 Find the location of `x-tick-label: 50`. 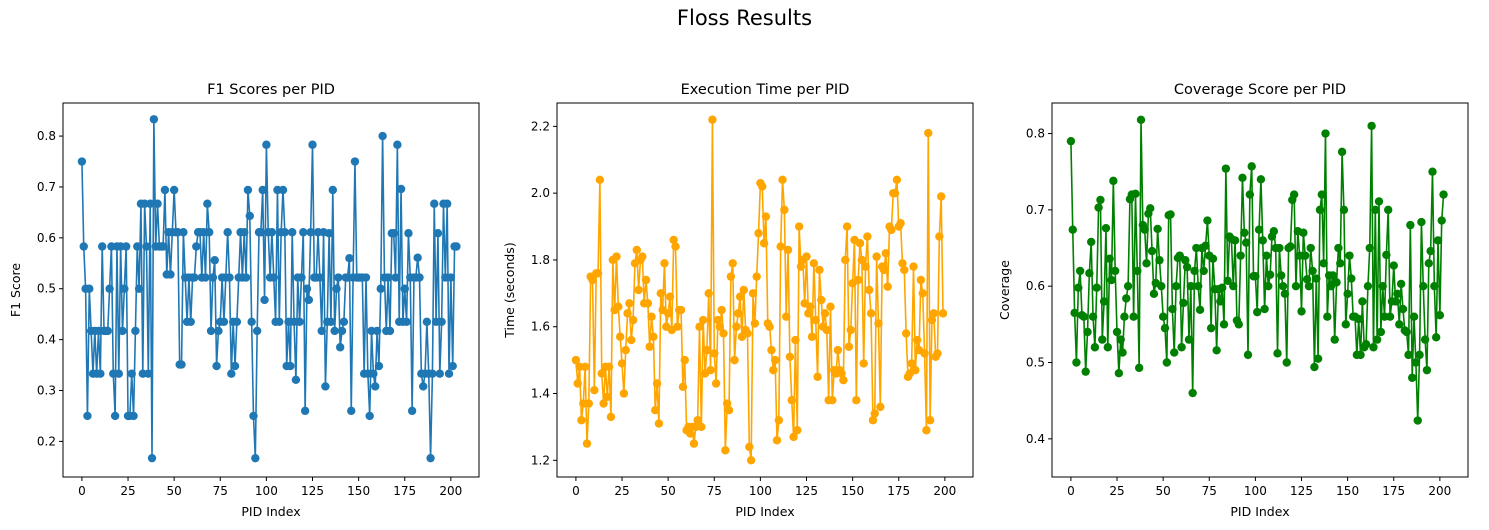

x-tick-label: 50 is located at coordinates (668, 491).